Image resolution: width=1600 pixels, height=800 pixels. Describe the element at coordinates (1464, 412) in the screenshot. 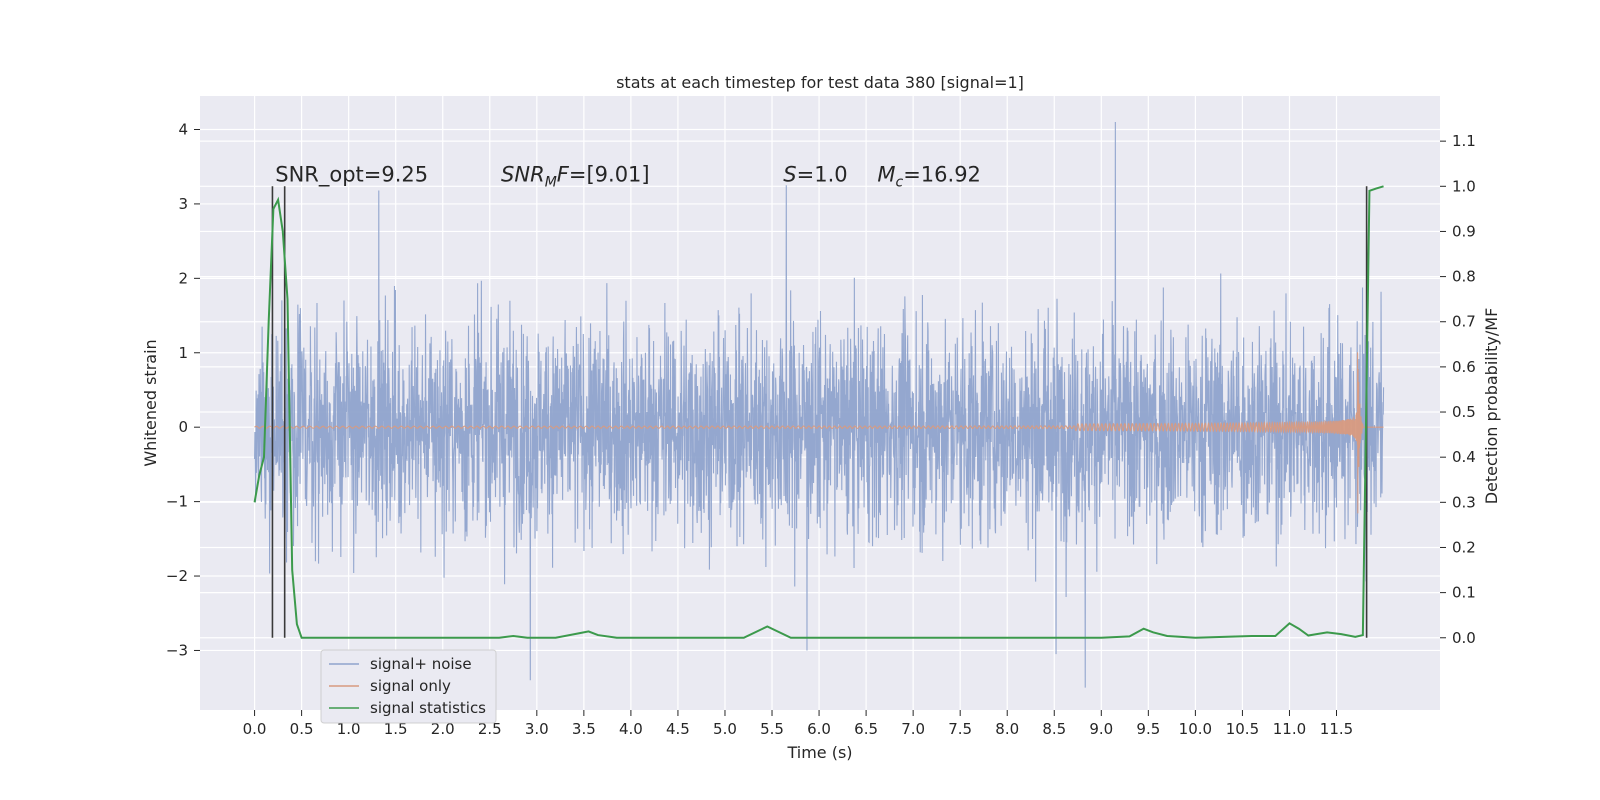

I see `y-right-tick-label: 0.5` at that location.